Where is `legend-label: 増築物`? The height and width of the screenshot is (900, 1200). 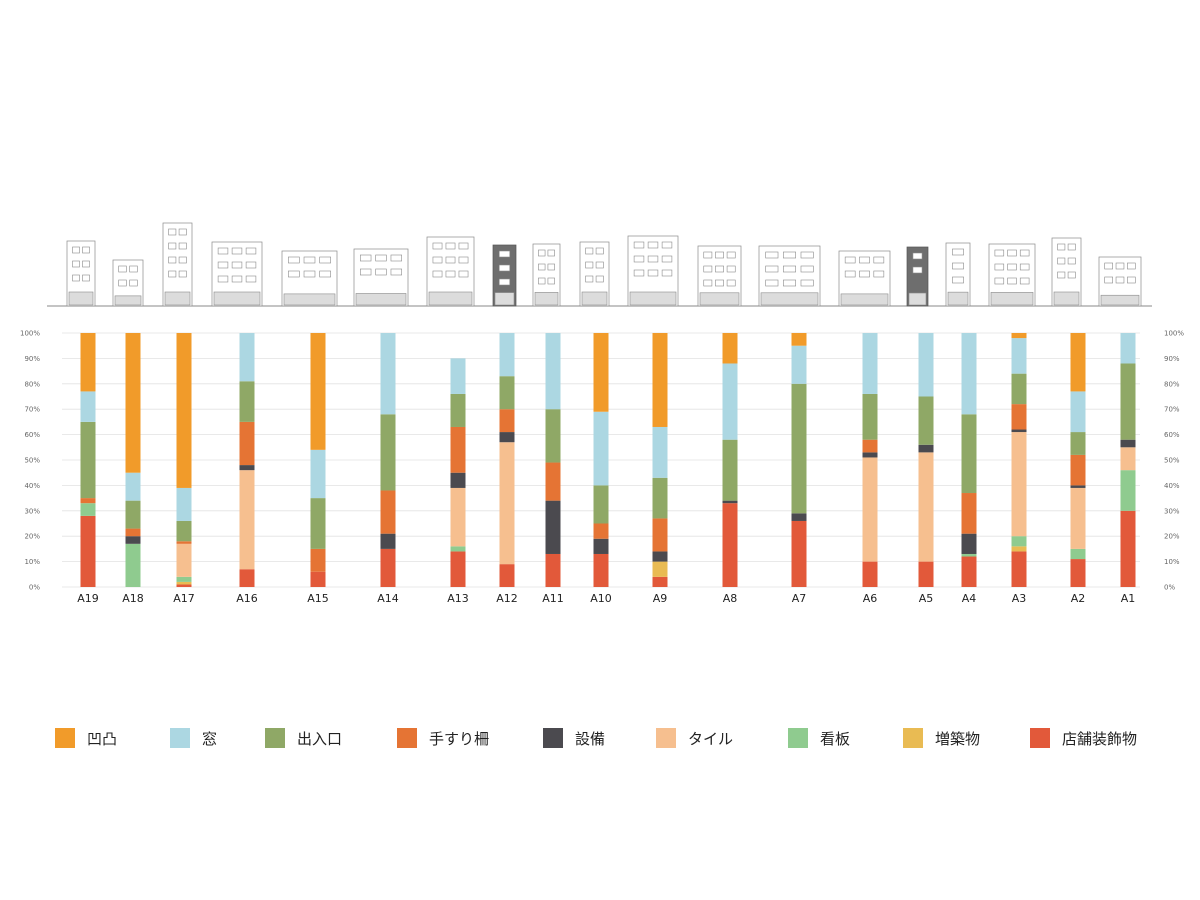
legend-label: 増築物 is located at coordinates (957, 739).